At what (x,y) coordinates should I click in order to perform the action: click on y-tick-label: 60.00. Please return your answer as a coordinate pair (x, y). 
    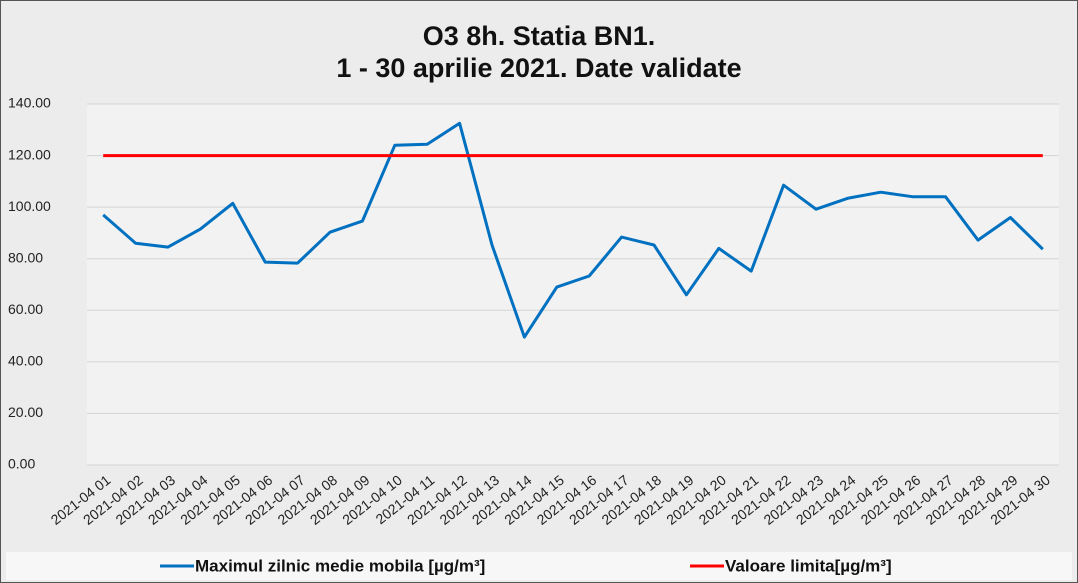
    Looking at the image, I should click on (25, 309).